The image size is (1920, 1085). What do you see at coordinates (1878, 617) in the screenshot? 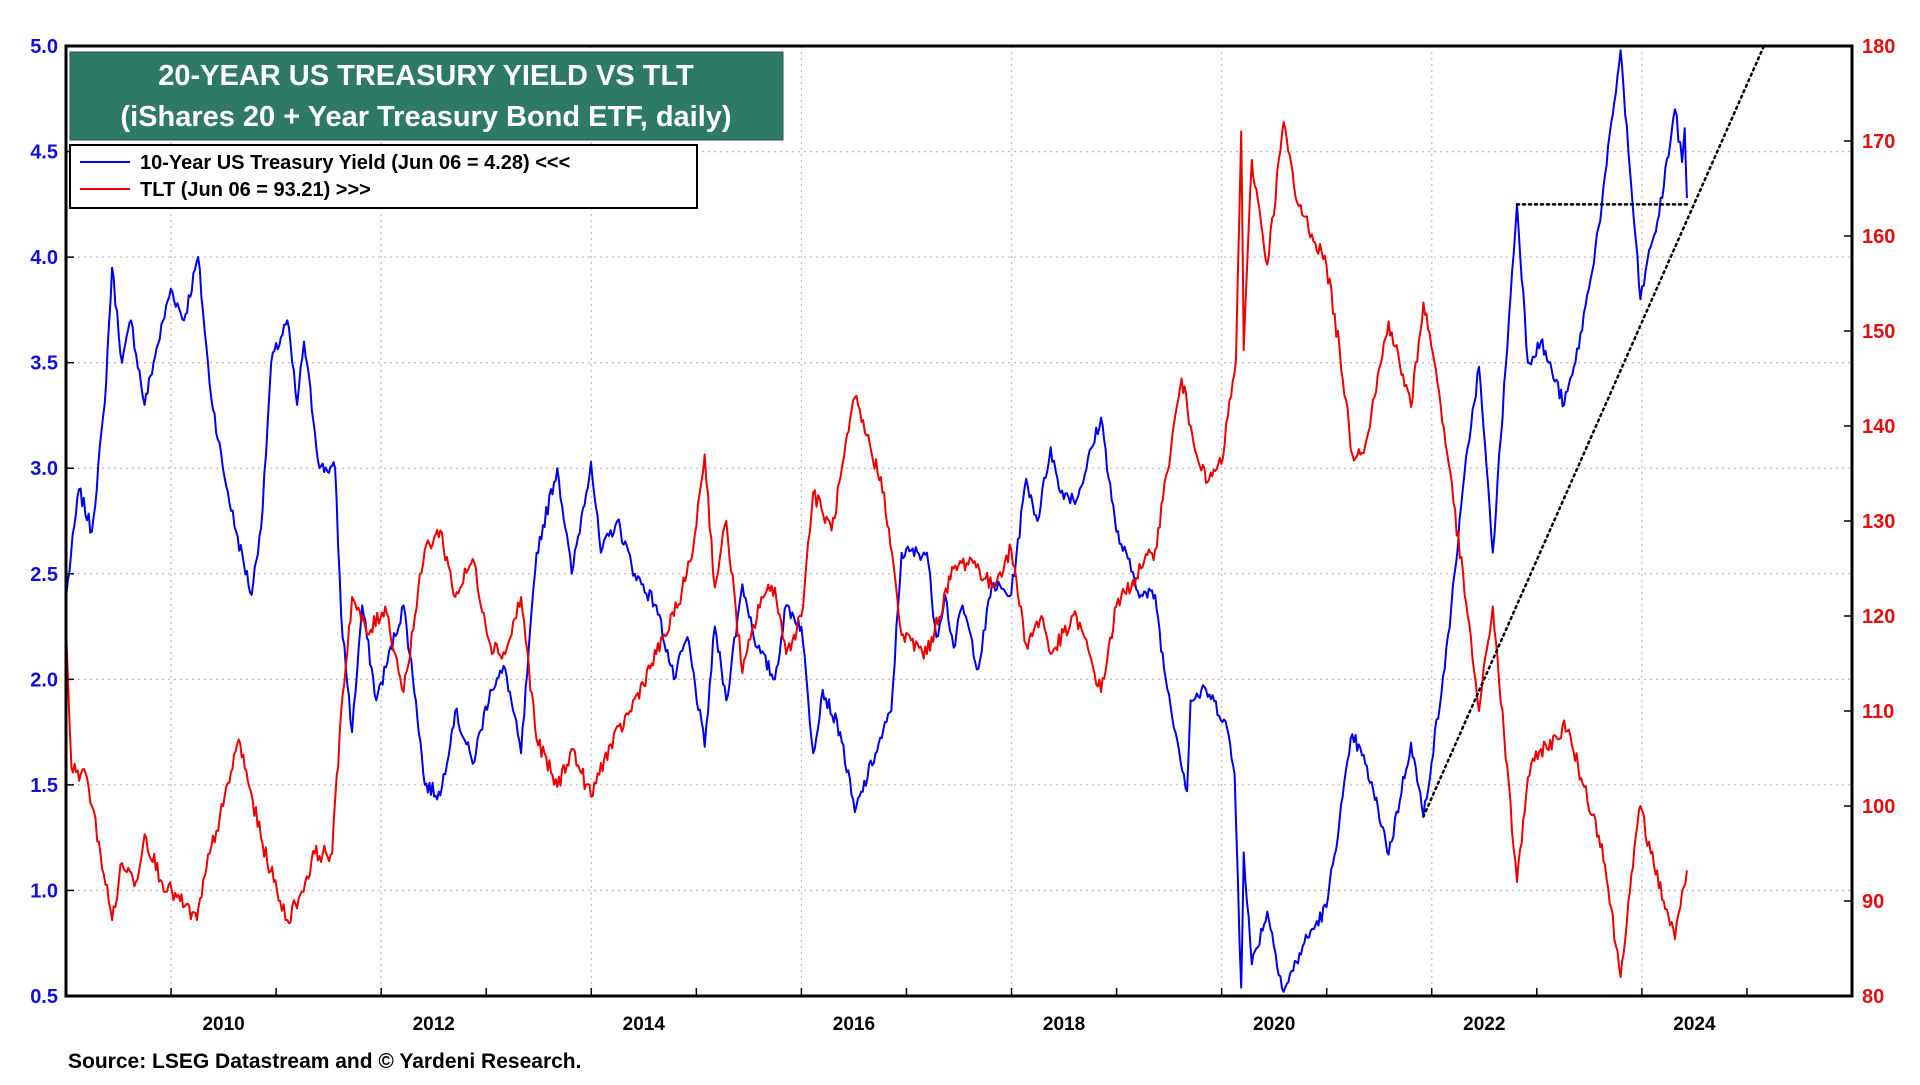
I see `y-right-tick-label: 120` at bounding box center [1878, 617].